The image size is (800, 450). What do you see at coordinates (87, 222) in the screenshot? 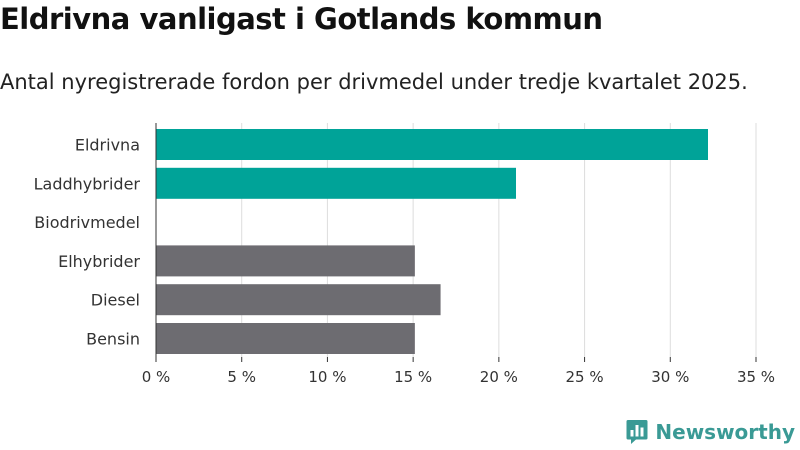
I see `category-label: Biodrivmedel` at bounding box center [87, 222].